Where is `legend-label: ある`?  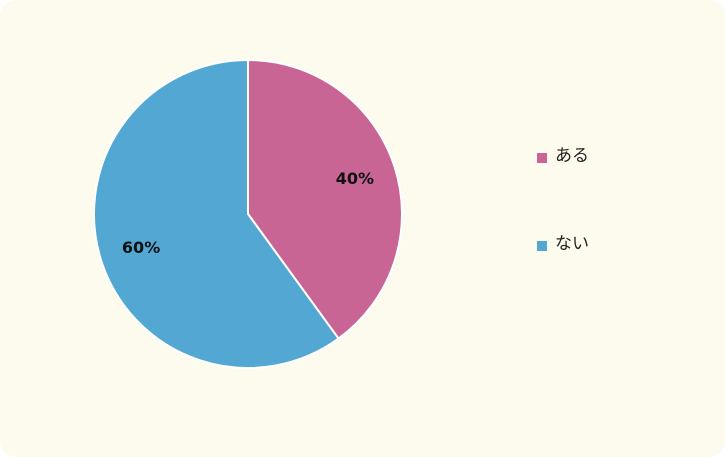 legend-label: ある is located at coordinates (572, 156).